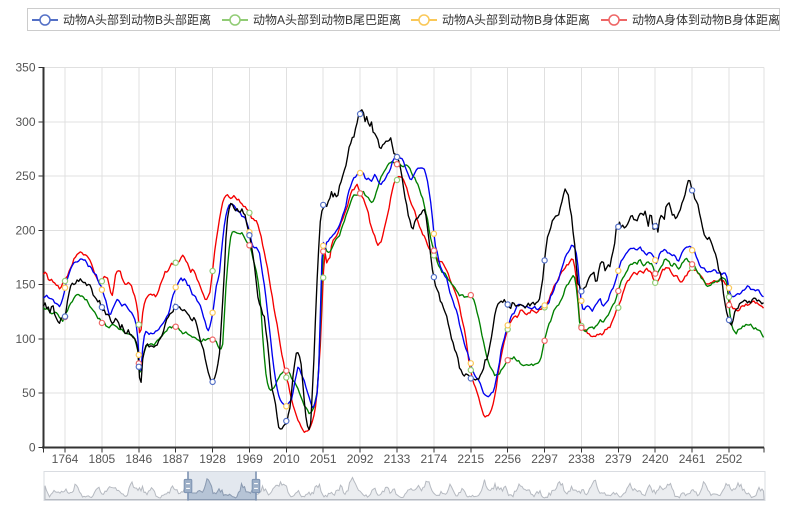 The width and height of the screenshot is (787, 517). Describe the element at coordinates (692, 459) in the screenshot. I see `svg-text: 2461` at that location.